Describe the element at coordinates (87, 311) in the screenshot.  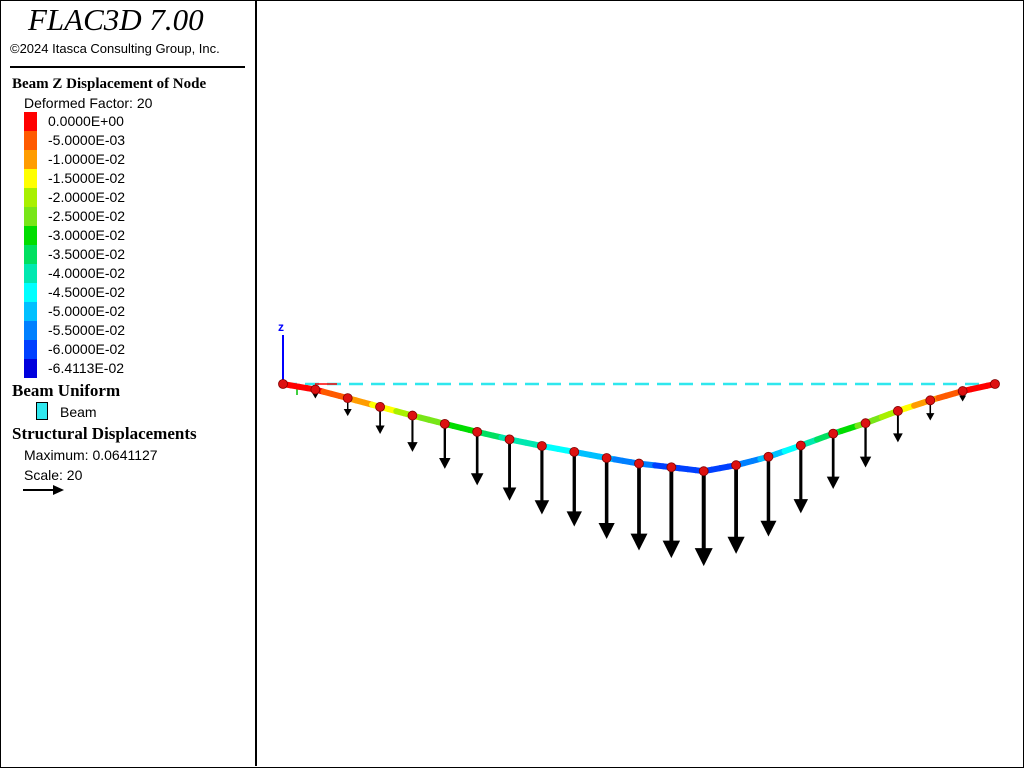
I see `color-band-label-10: -5.0000E-02` at that location.